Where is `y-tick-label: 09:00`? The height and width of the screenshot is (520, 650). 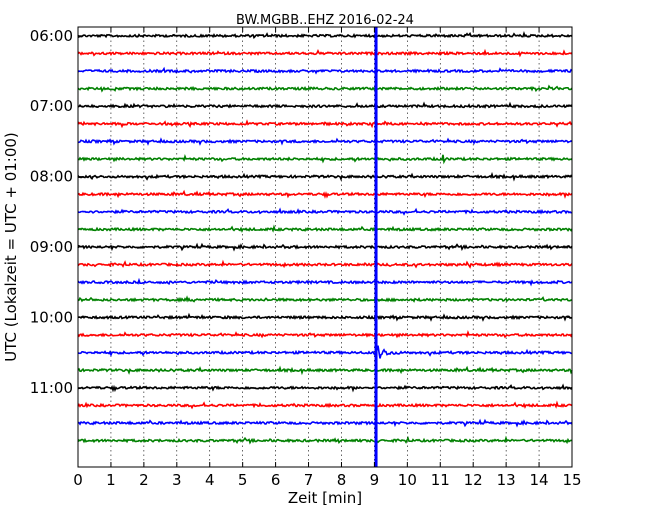 y-tick-label: 09:00 is located at coordinates (51, 247).